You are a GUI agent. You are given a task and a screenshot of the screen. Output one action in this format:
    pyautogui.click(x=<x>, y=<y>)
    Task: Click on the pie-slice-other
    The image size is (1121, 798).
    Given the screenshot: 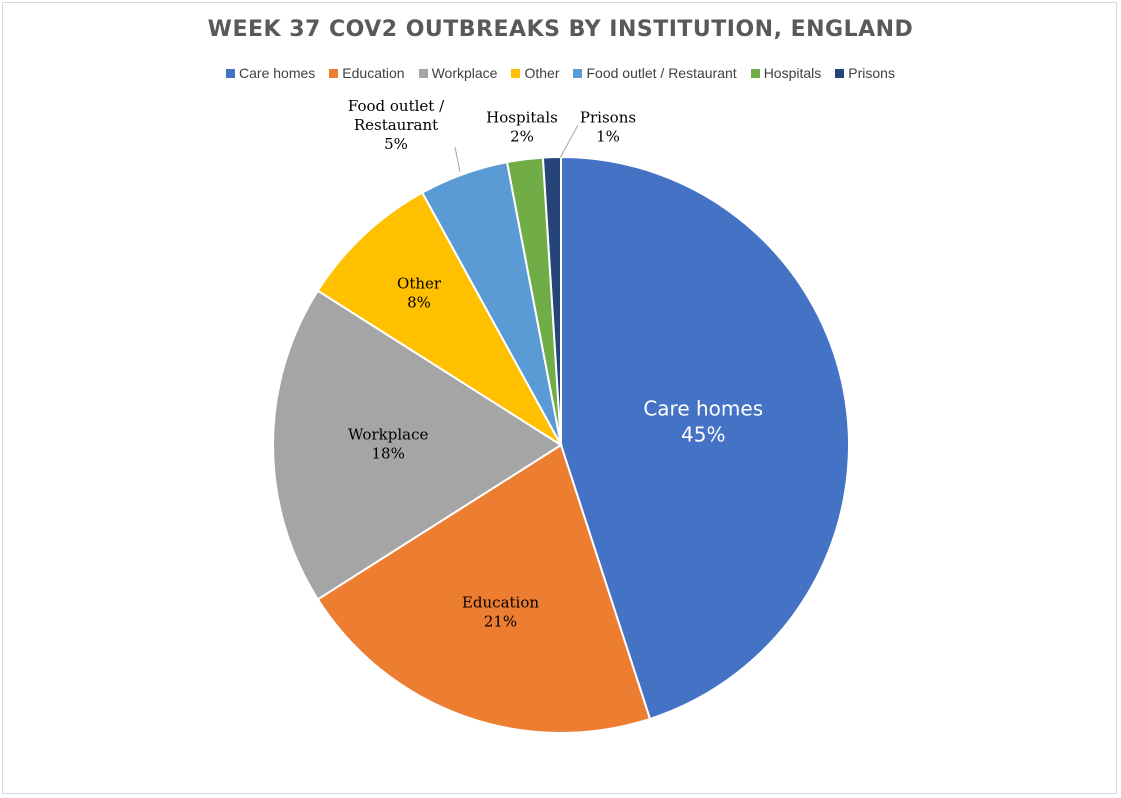 What is the action you would take?
    pyautogui.click(x=439, y=318)
    